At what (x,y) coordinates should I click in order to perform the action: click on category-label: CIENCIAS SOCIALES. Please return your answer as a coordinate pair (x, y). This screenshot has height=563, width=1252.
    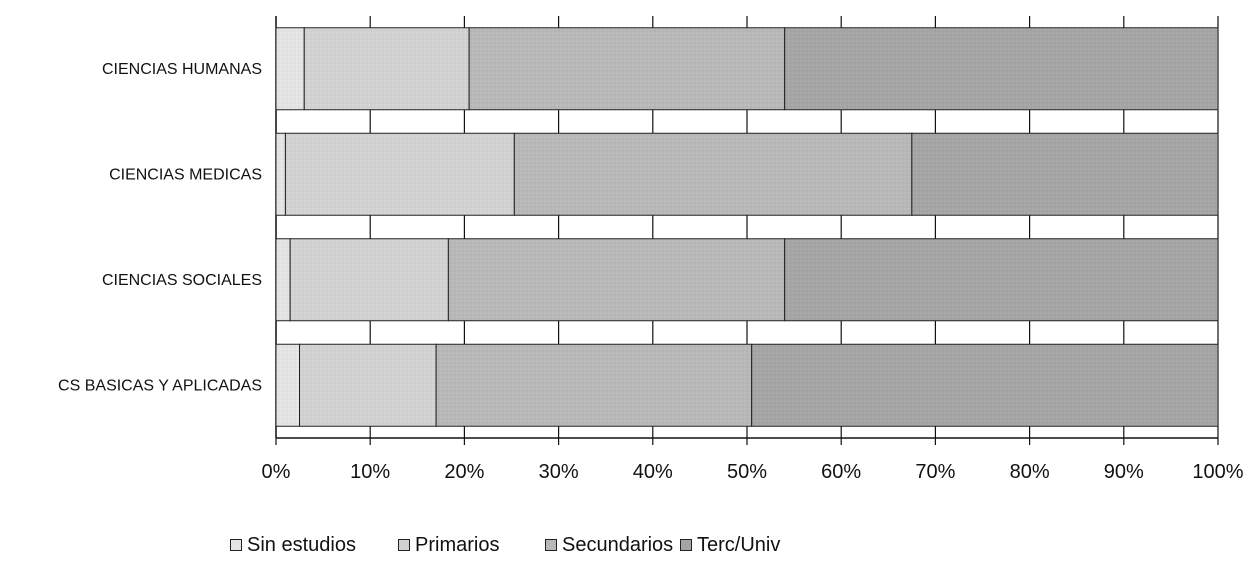
    Looking at the image, I should click on (182, 280).